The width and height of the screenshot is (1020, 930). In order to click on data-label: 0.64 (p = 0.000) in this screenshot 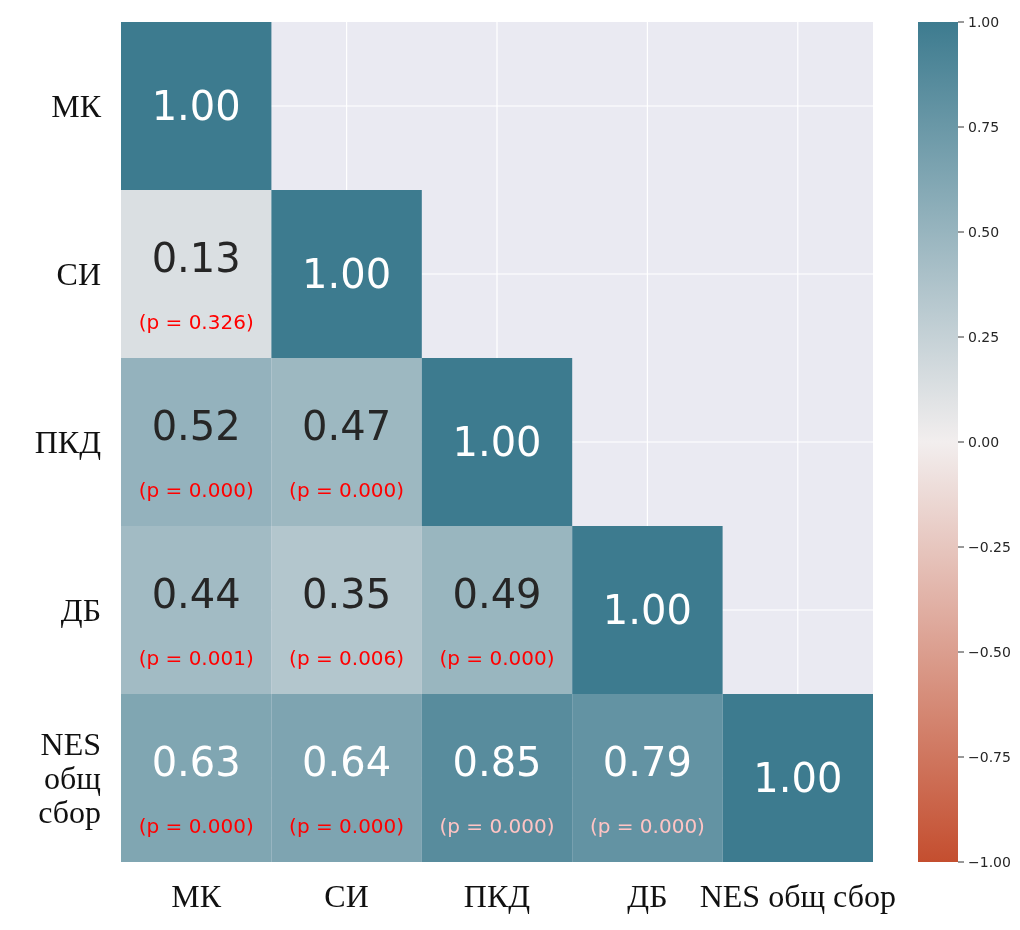, I will do `click(347, 788)`.